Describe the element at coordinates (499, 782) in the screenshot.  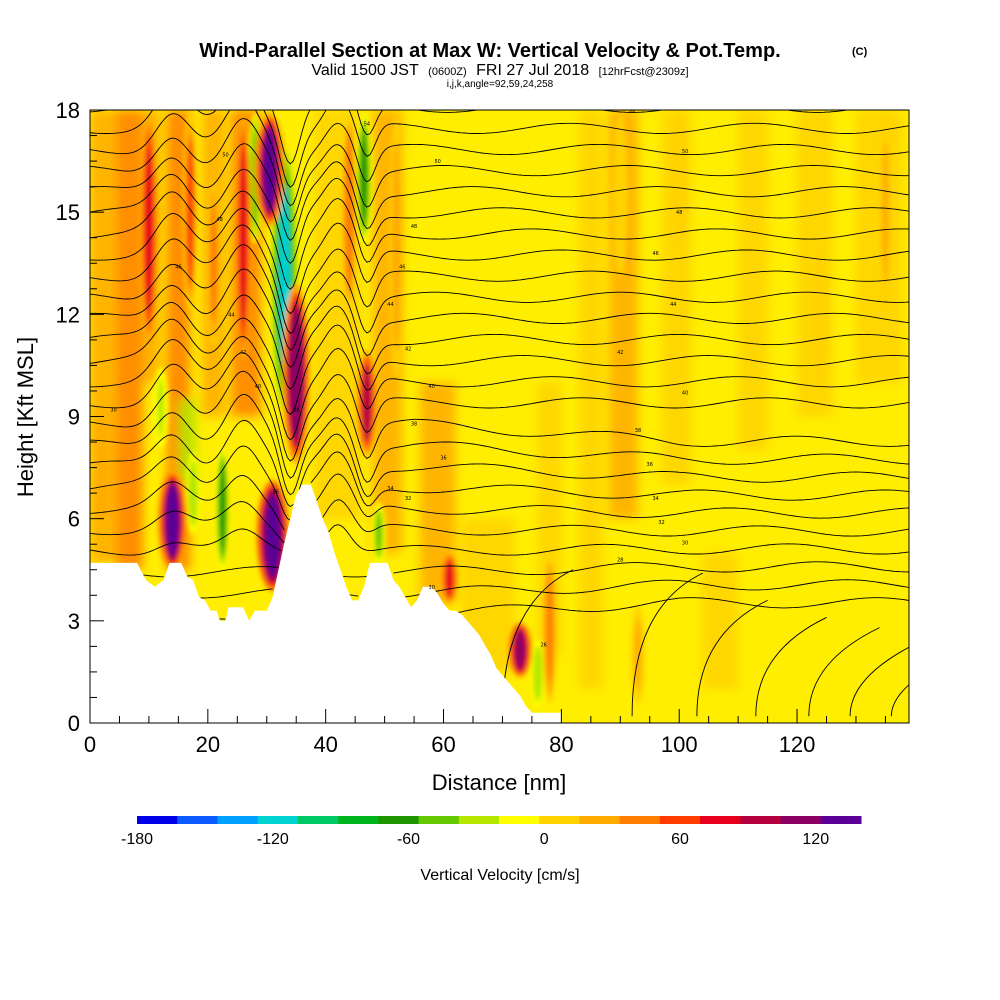
I see `x-axis-label: Distance [nm]` at that location.